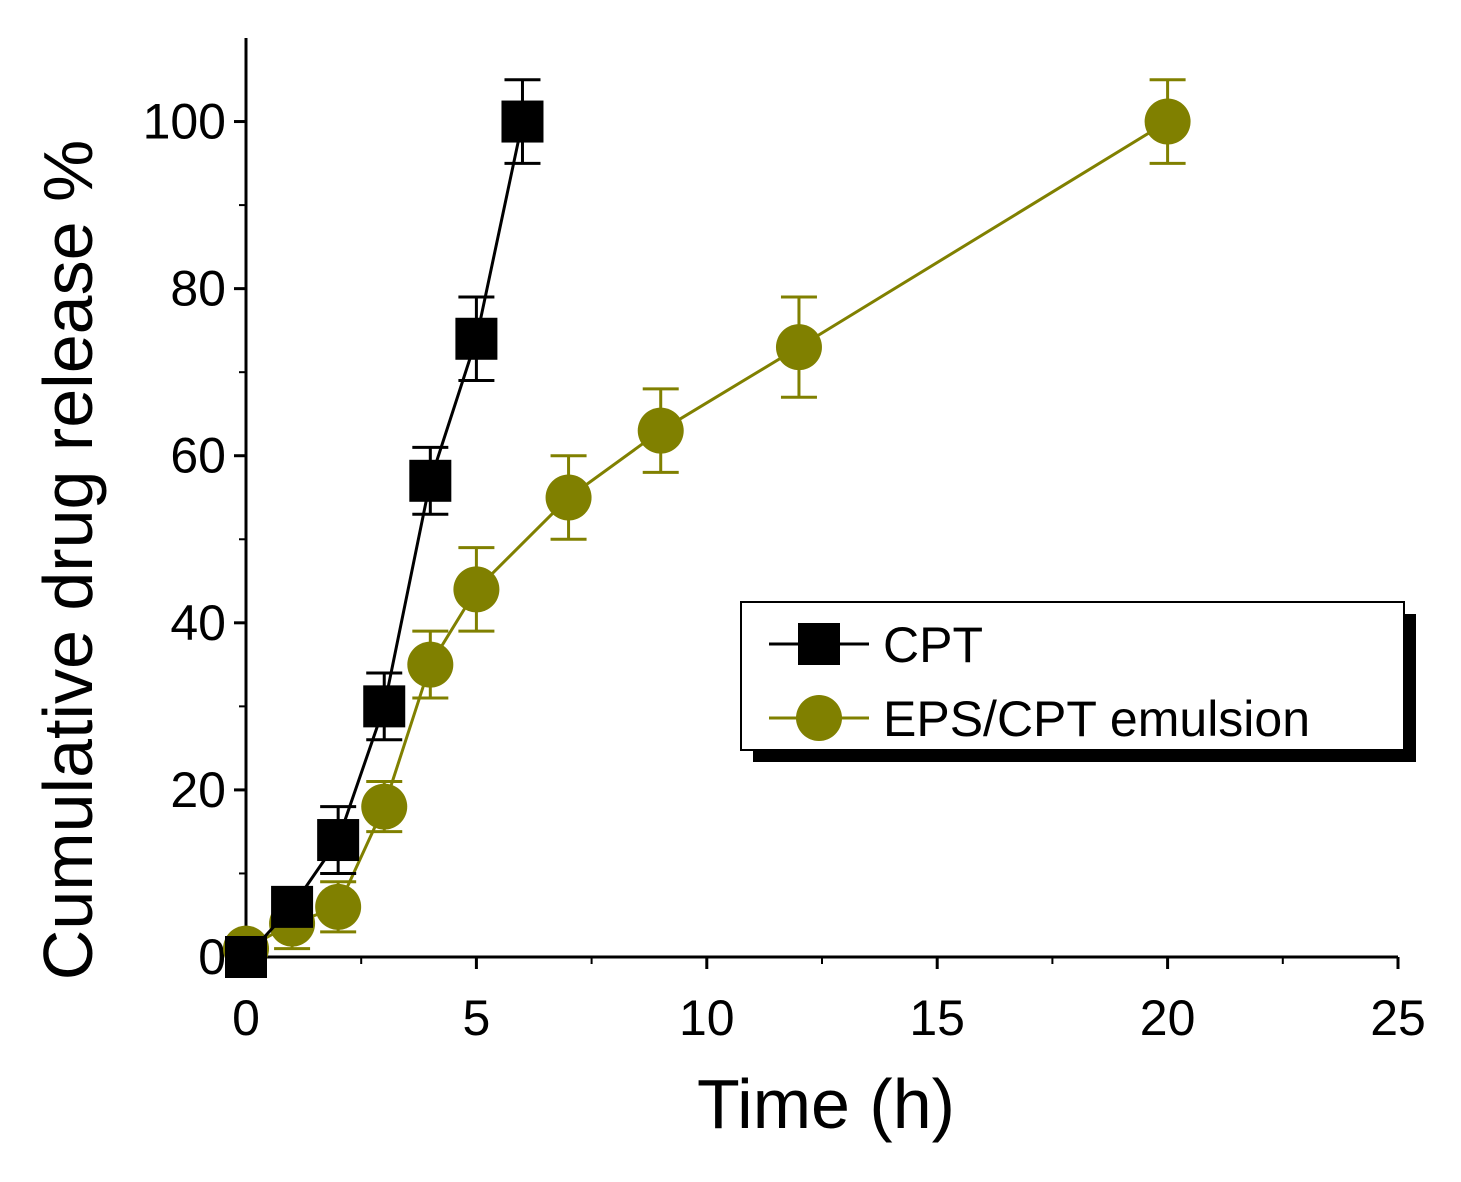 Image resolution: width=1461 pixels, height=1182 pixels. What do you see at coordinates (1072, 676) in the screenshot?
I see `legend-box` at bounding box center [1072, 676].